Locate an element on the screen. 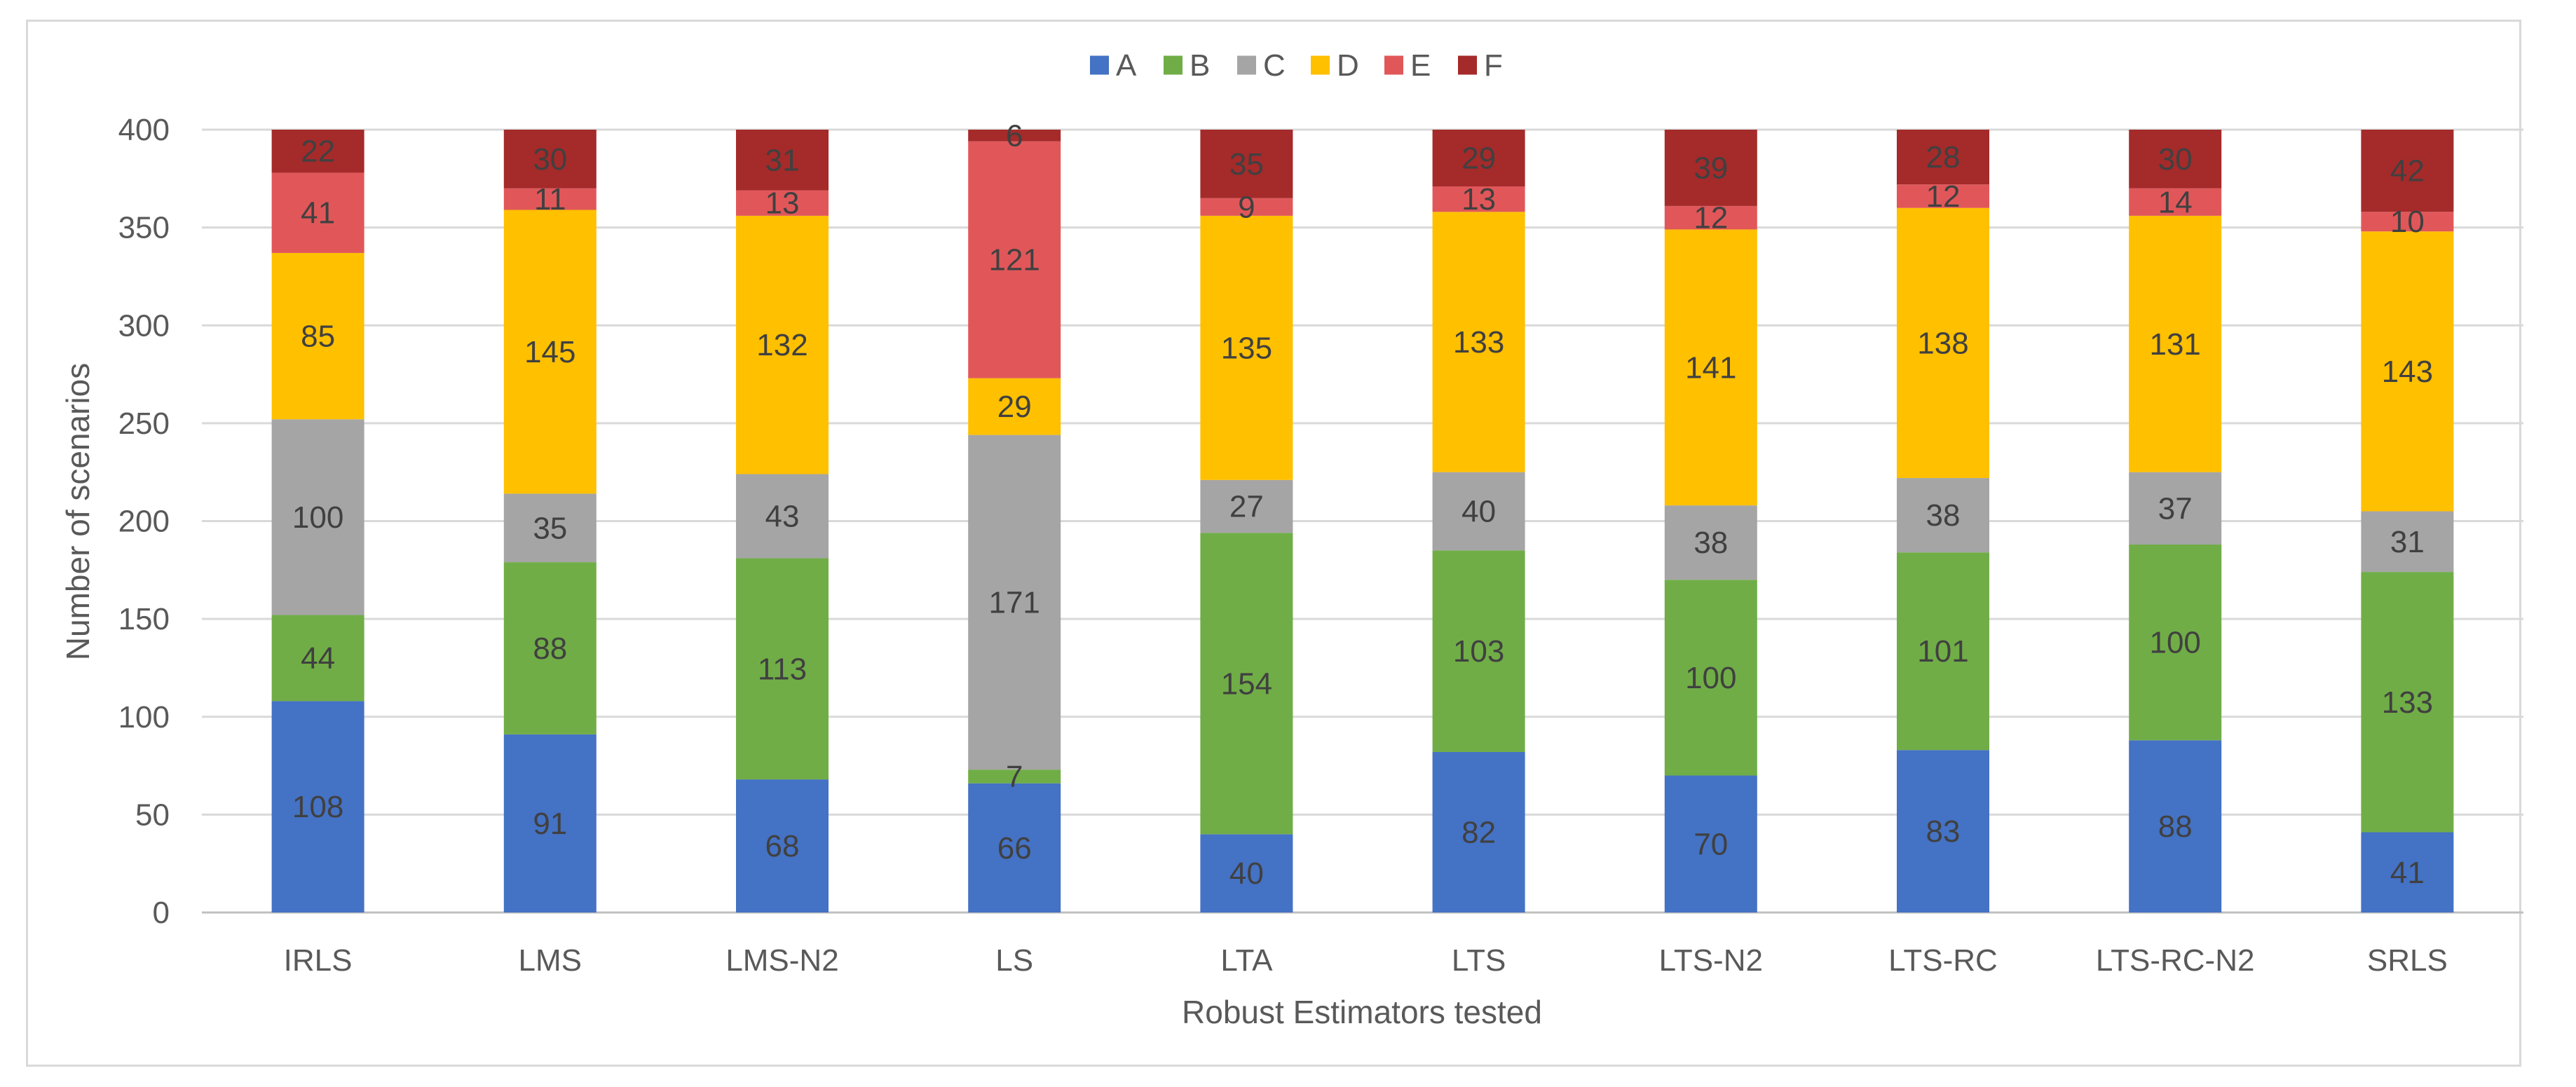 The width and height of the screenshot is (2576, 1087). bar-LTS-N2-B is located at coordinates (1710, 678).